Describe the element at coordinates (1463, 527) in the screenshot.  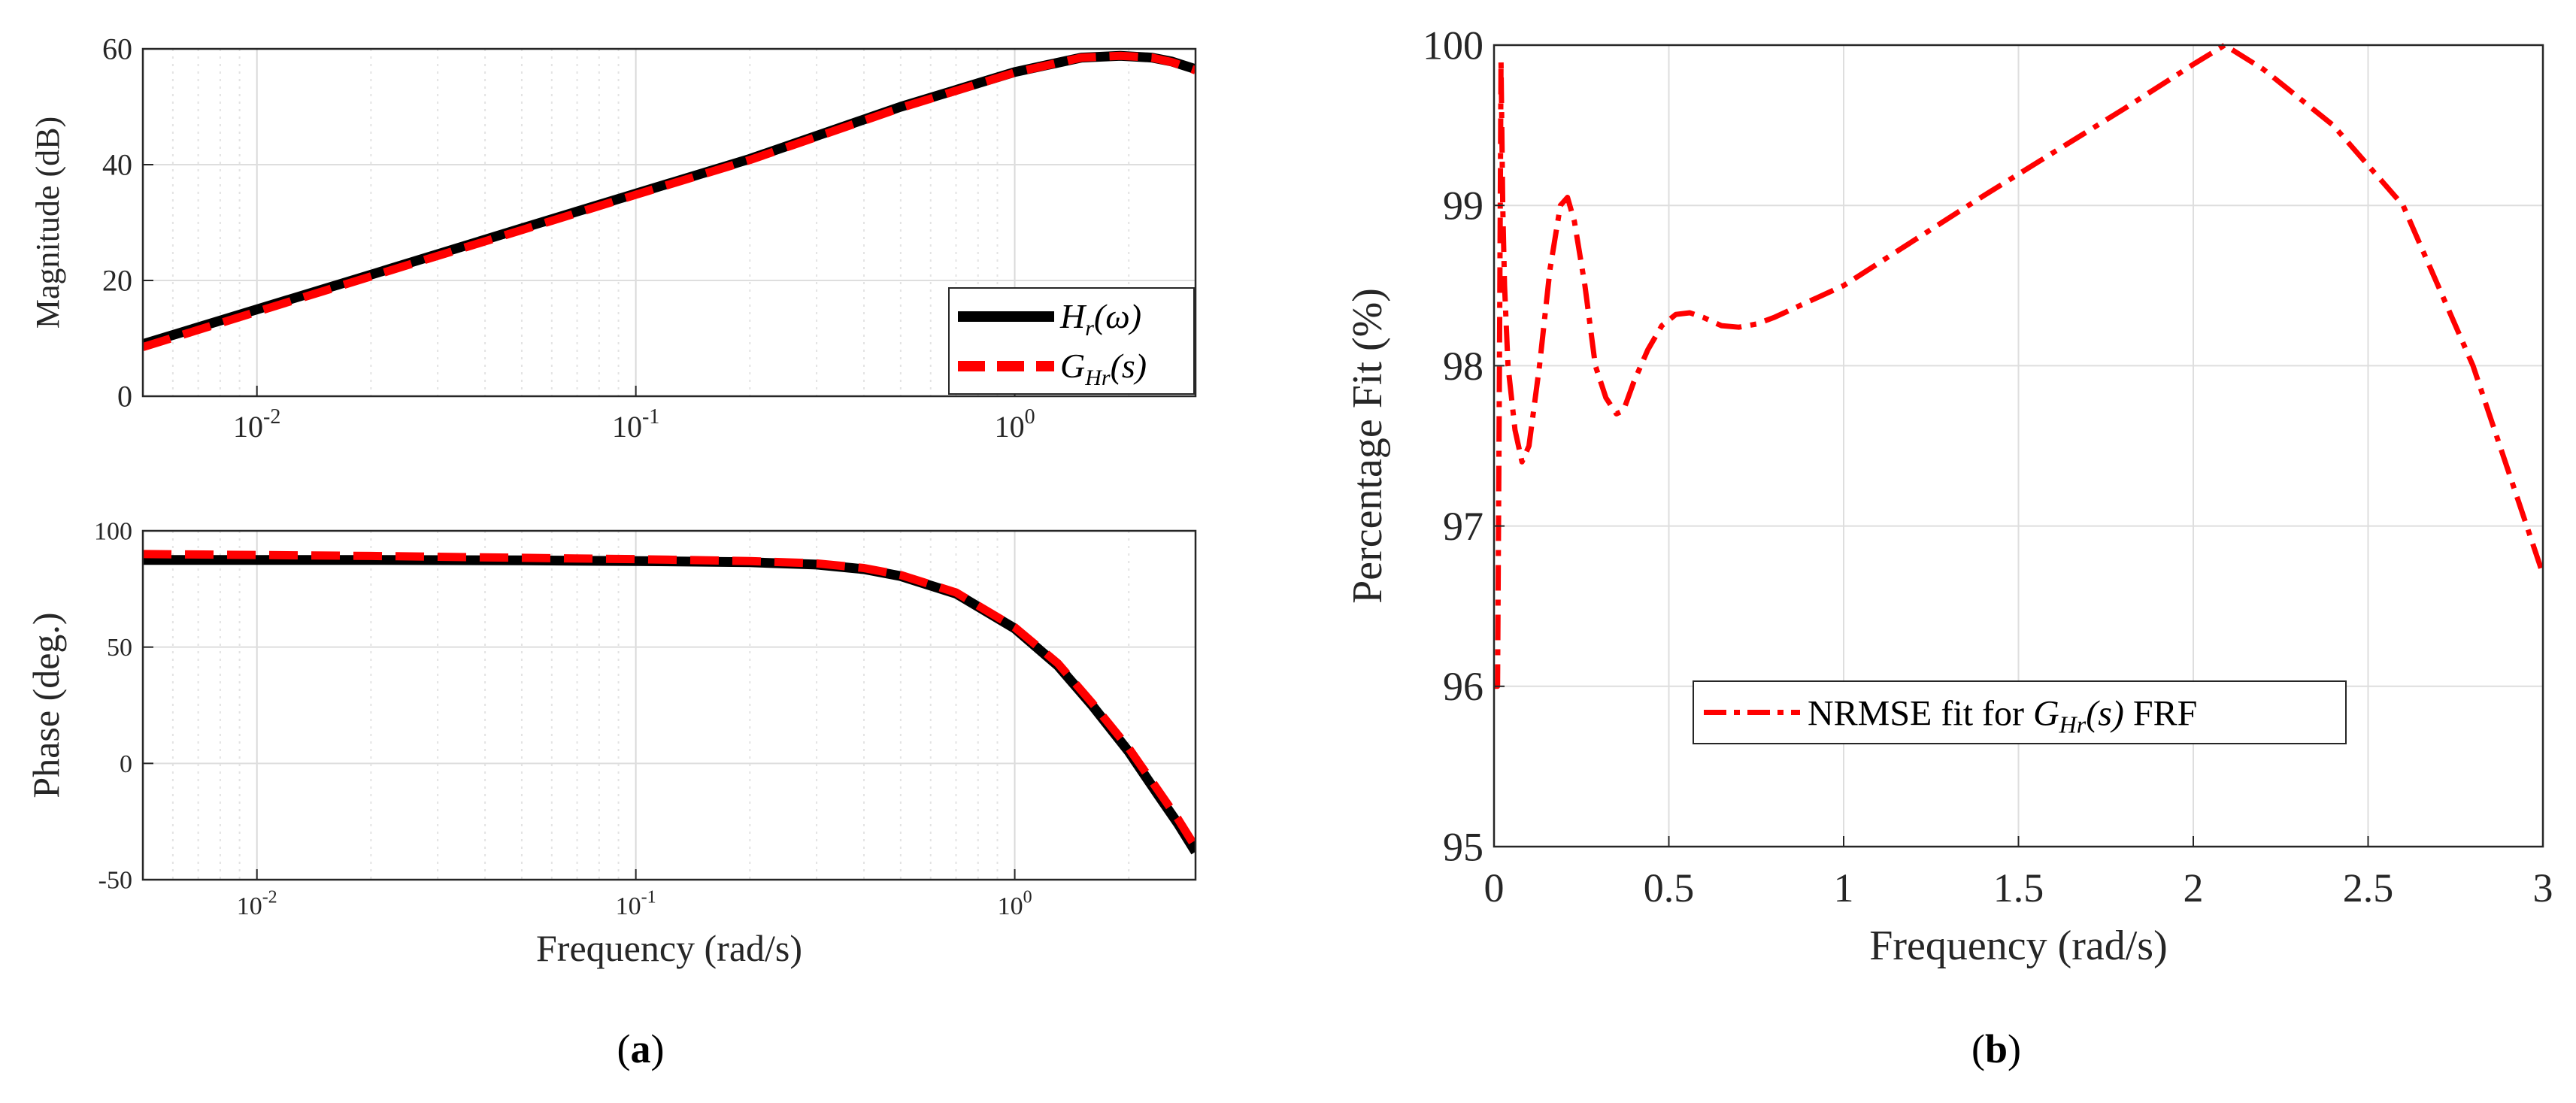
I see `y-tick-label: 97` at that location.